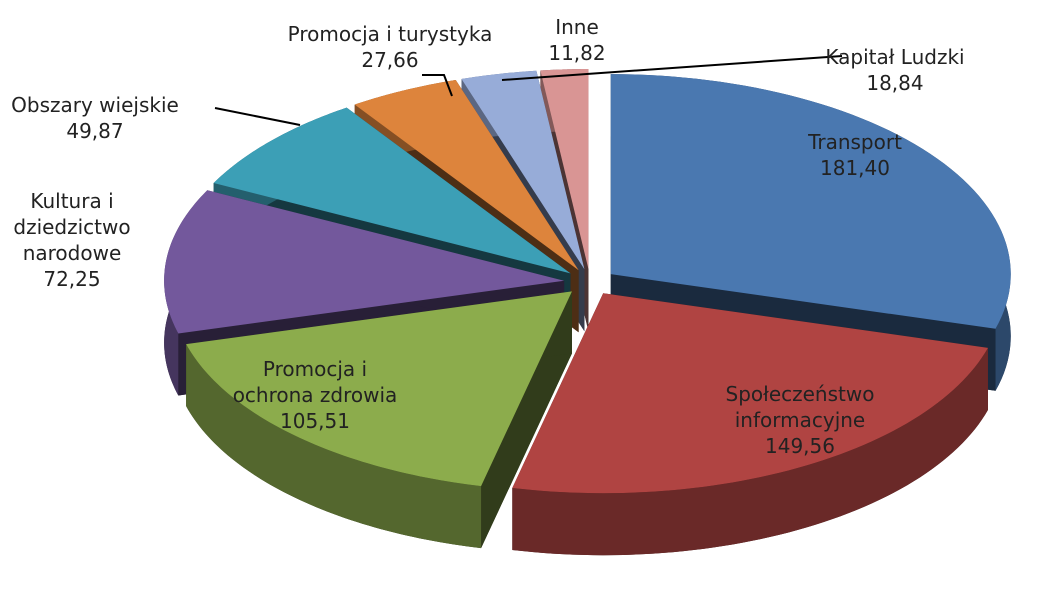  What do you see at coordinates (95, 131) in the screenshot?
I see `value-label: 49,87` at bounding box center [95, 131].